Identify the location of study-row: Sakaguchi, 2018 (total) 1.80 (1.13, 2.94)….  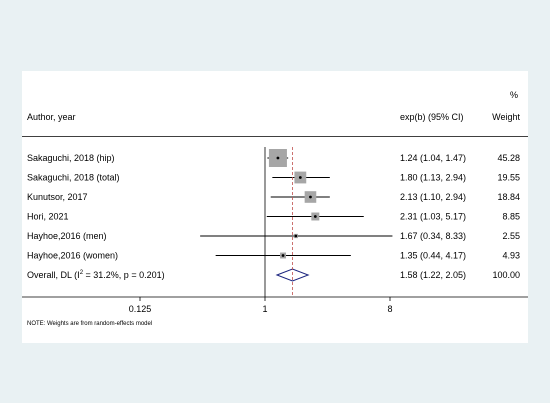
(273, 177).